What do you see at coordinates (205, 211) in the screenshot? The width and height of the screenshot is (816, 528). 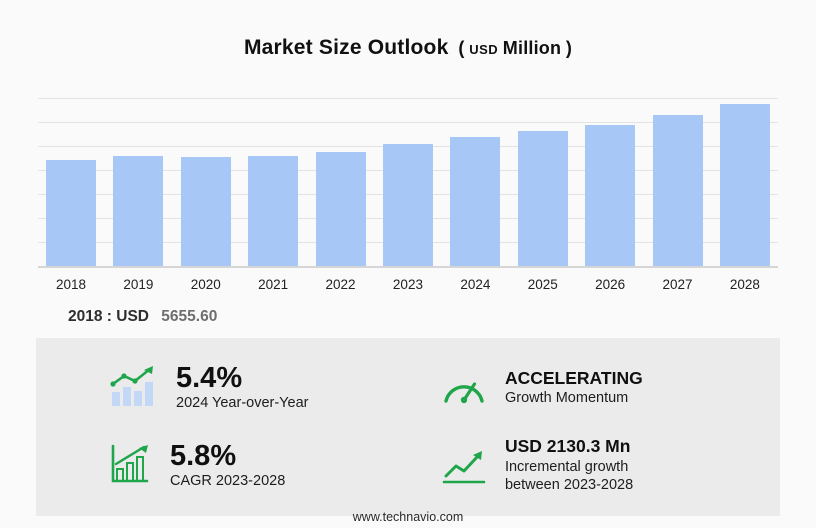 I see `bar-2020` at bounding box center [205, 211].